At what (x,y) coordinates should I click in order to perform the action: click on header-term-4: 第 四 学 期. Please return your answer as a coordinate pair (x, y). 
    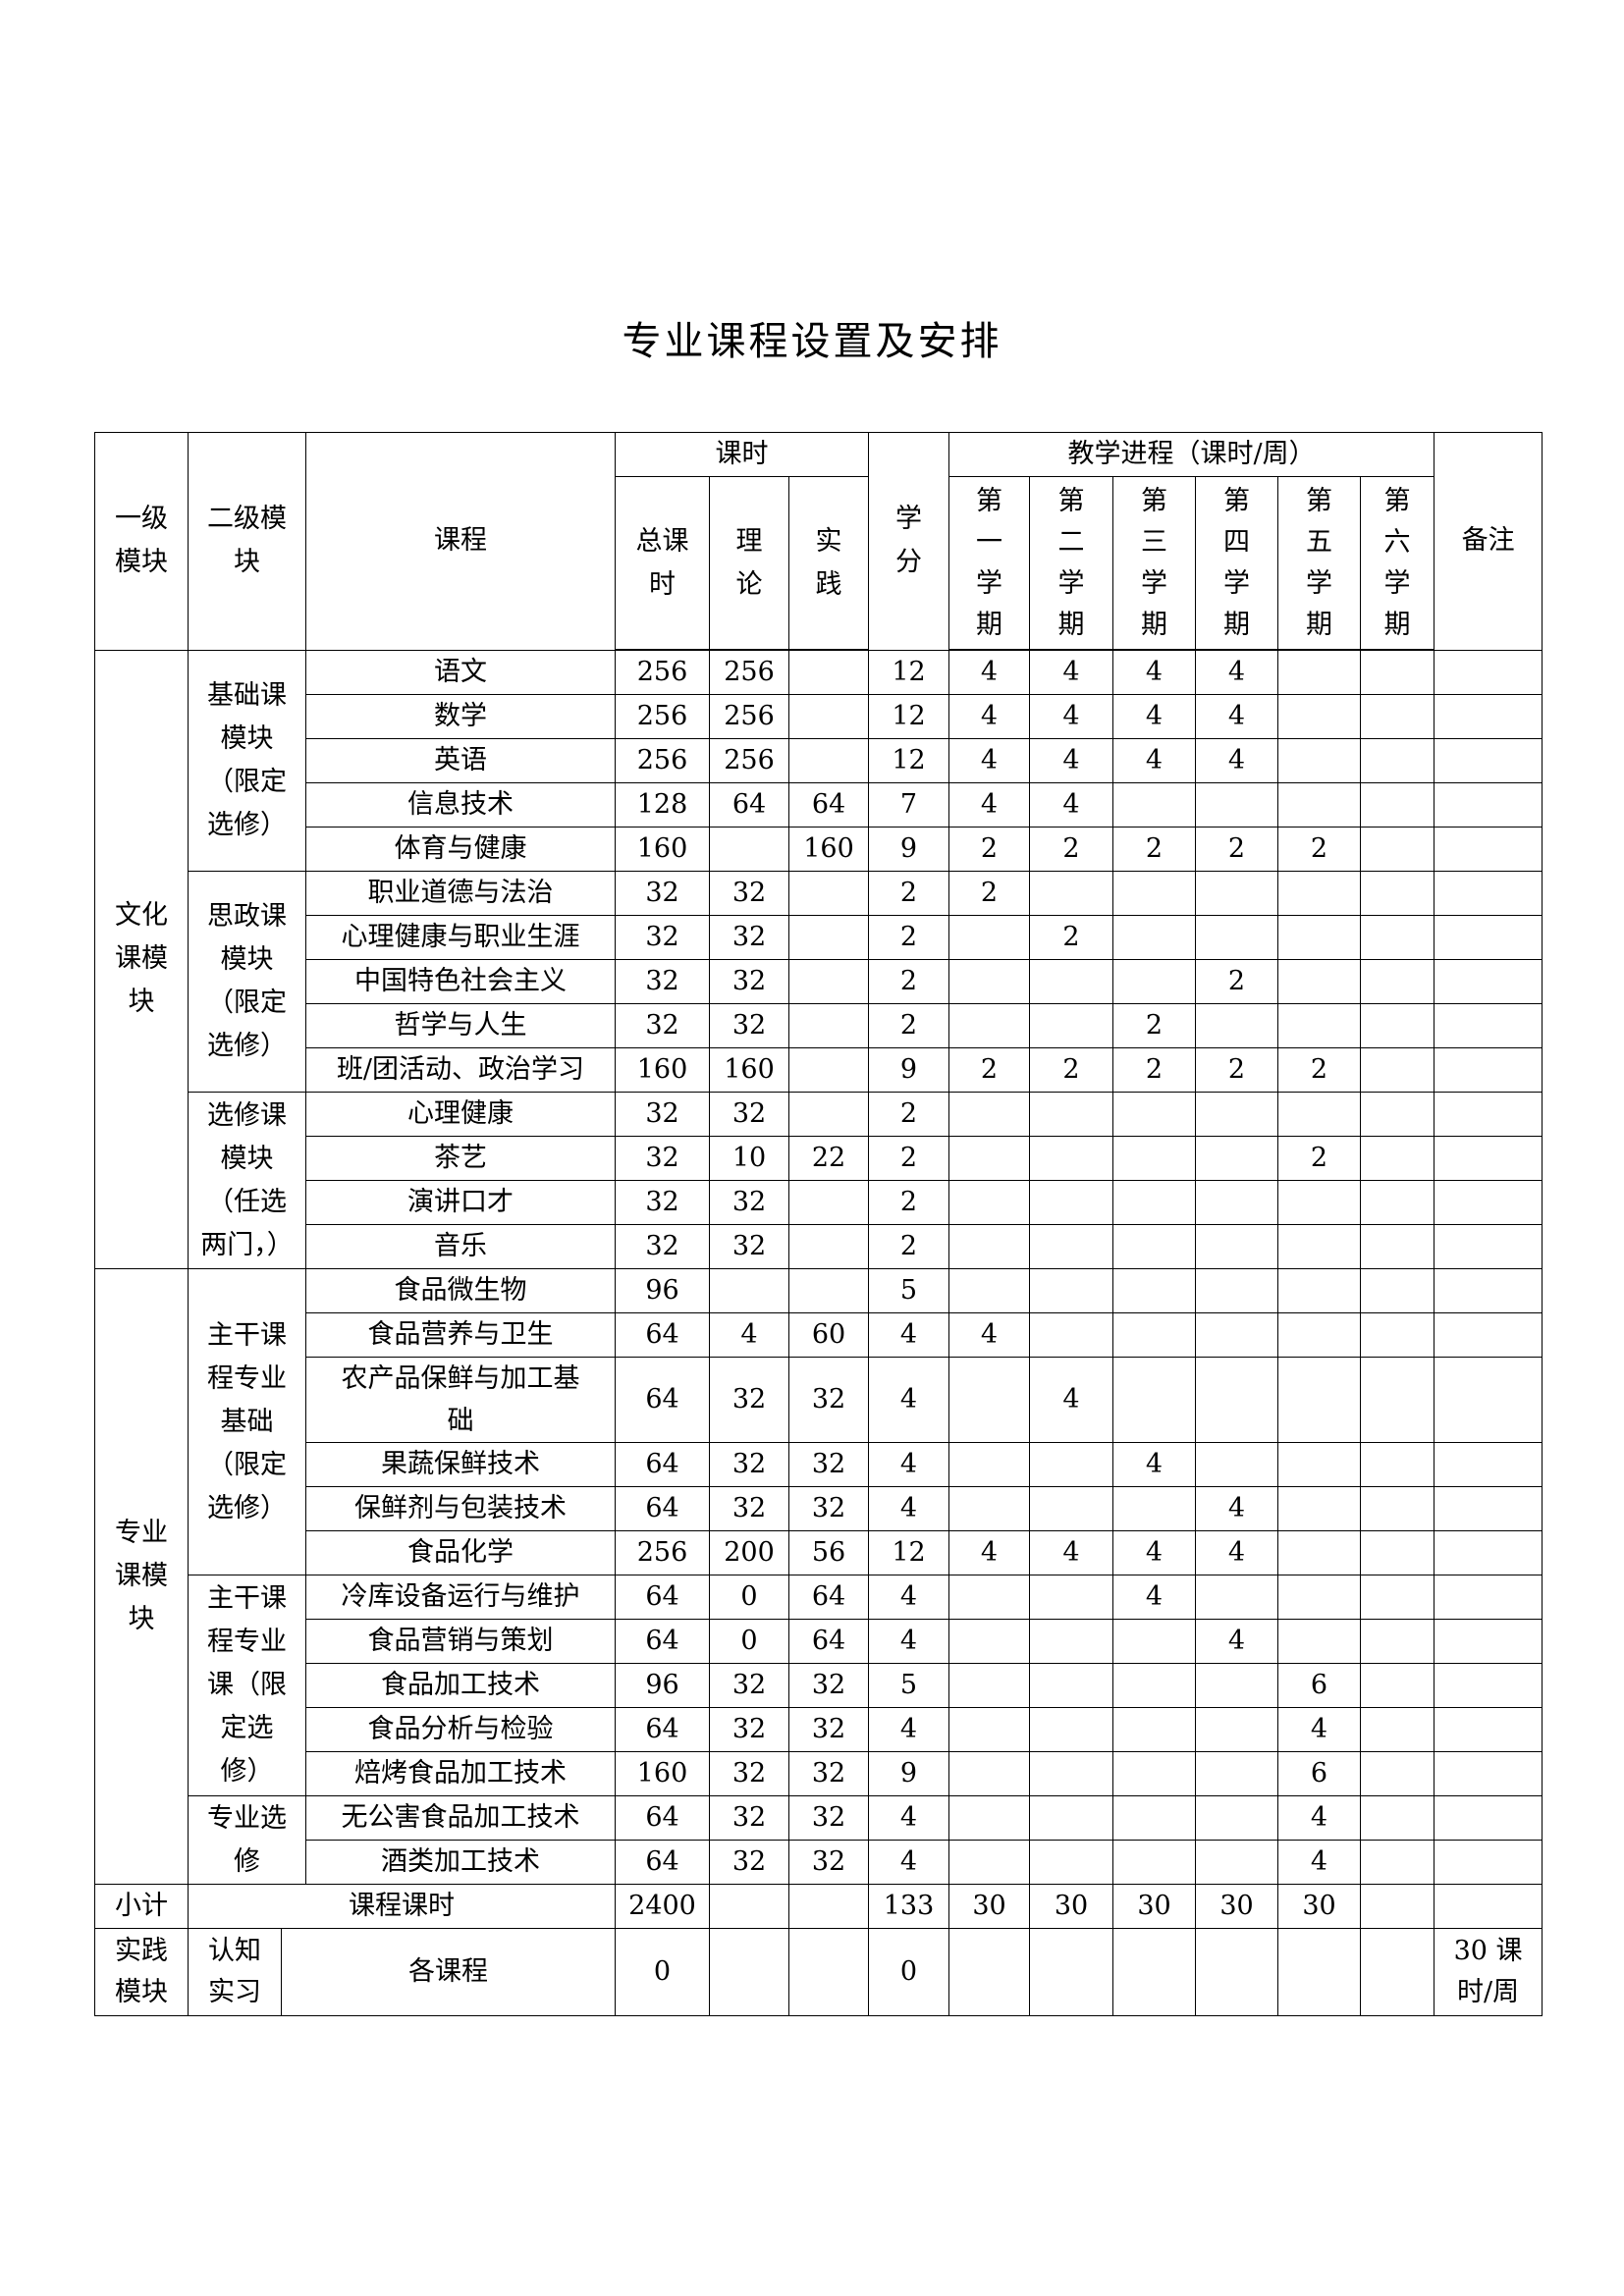
    Looking at the image, I should click on (1237, 563).